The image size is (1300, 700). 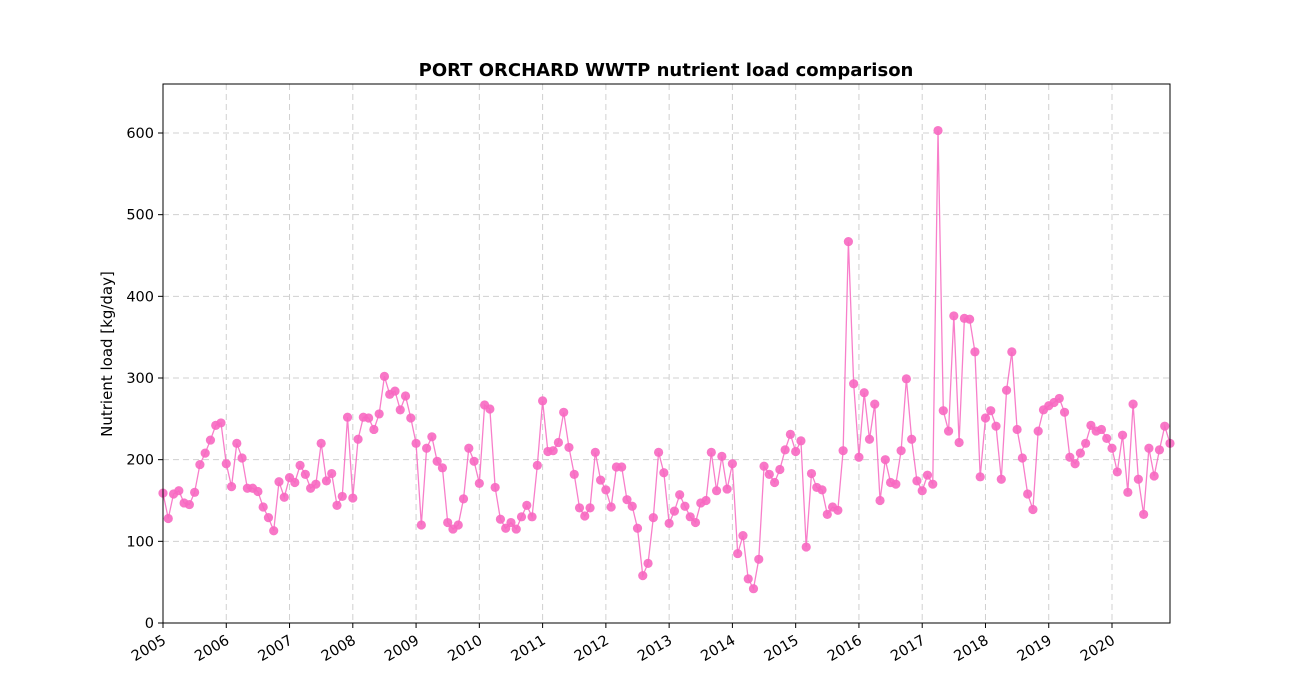 I want to click on y-tick-label: 600, so click(x=140, y=134).